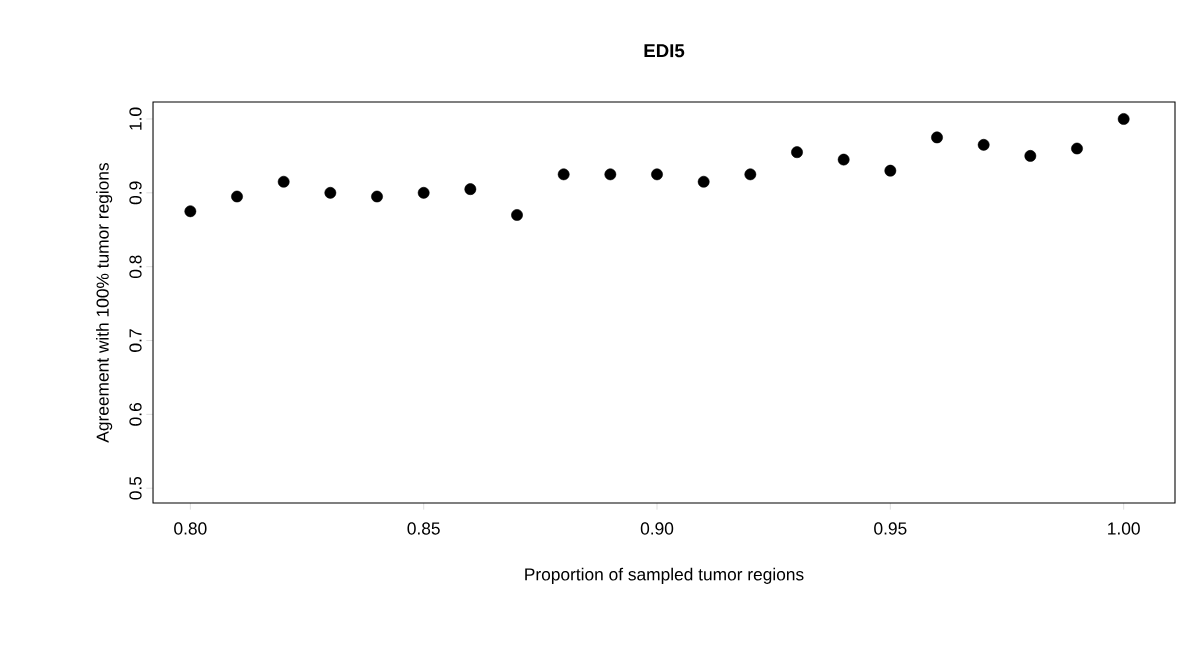 This screenshot has width=1203, height=646. What do you see at coordinates (657, 528) in the screenshot?
I see `x-tick-label: 0.90` at bounding box center [657, 528].